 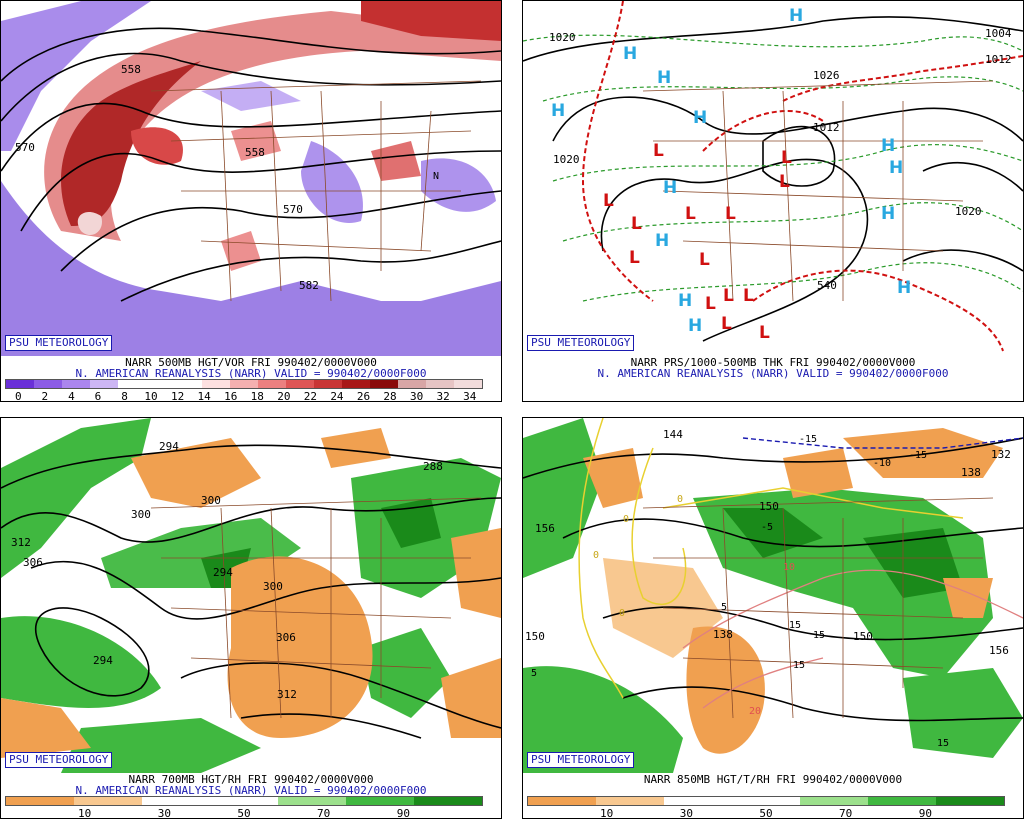 I want to click on scale-tick-label: 18, so click(x=257, y=396).